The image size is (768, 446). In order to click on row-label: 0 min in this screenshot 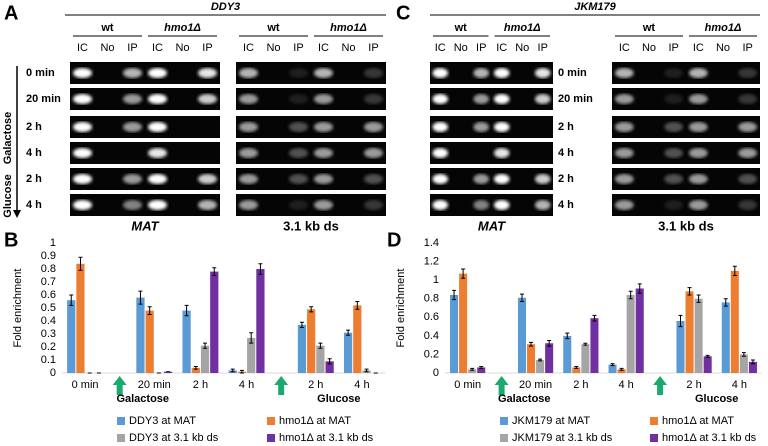, I will do `click(572, 73)`.